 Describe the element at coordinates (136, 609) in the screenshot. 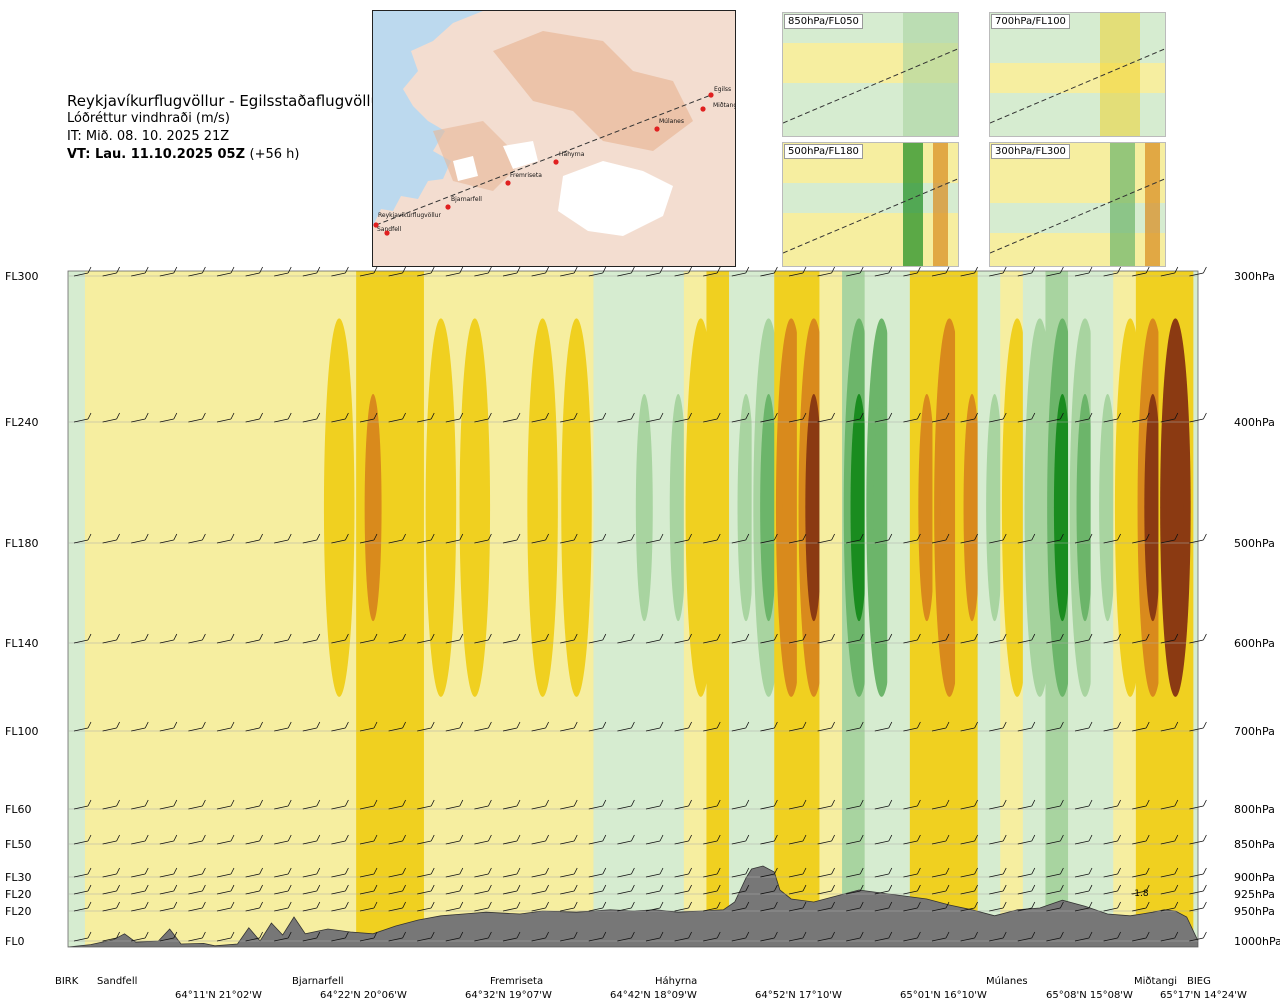

I see `vv-column` at that location.